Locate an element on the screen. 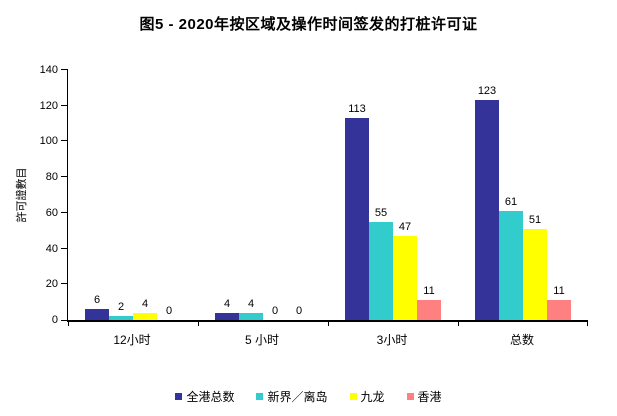  x-axis-category-label: 12小时 is located at coordinates (132, 340).